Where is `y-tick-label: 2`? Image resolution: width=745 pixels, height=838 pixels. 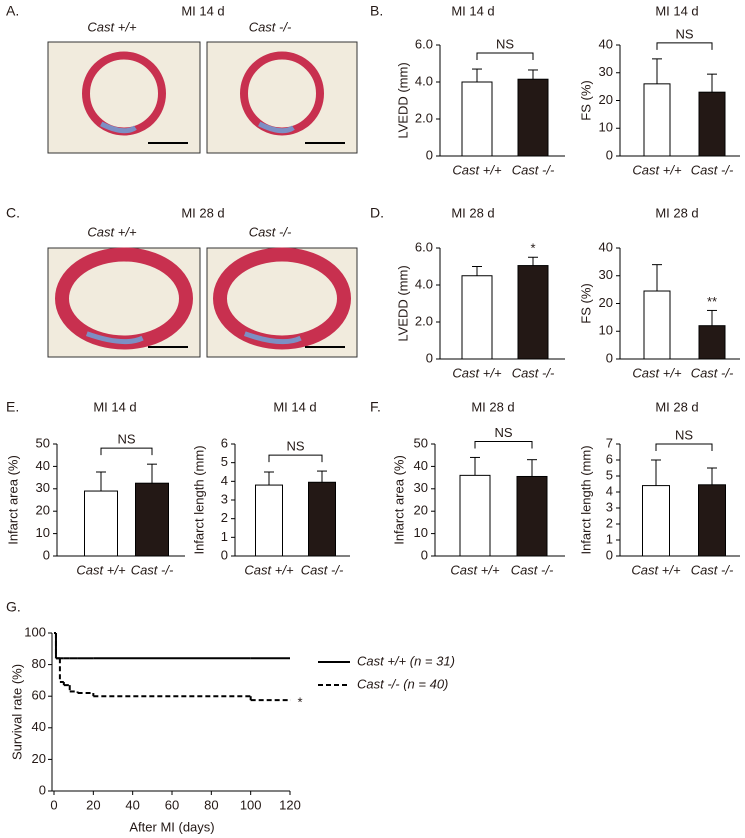 y-tick-label: 2 is located at coordinates (609, 522).